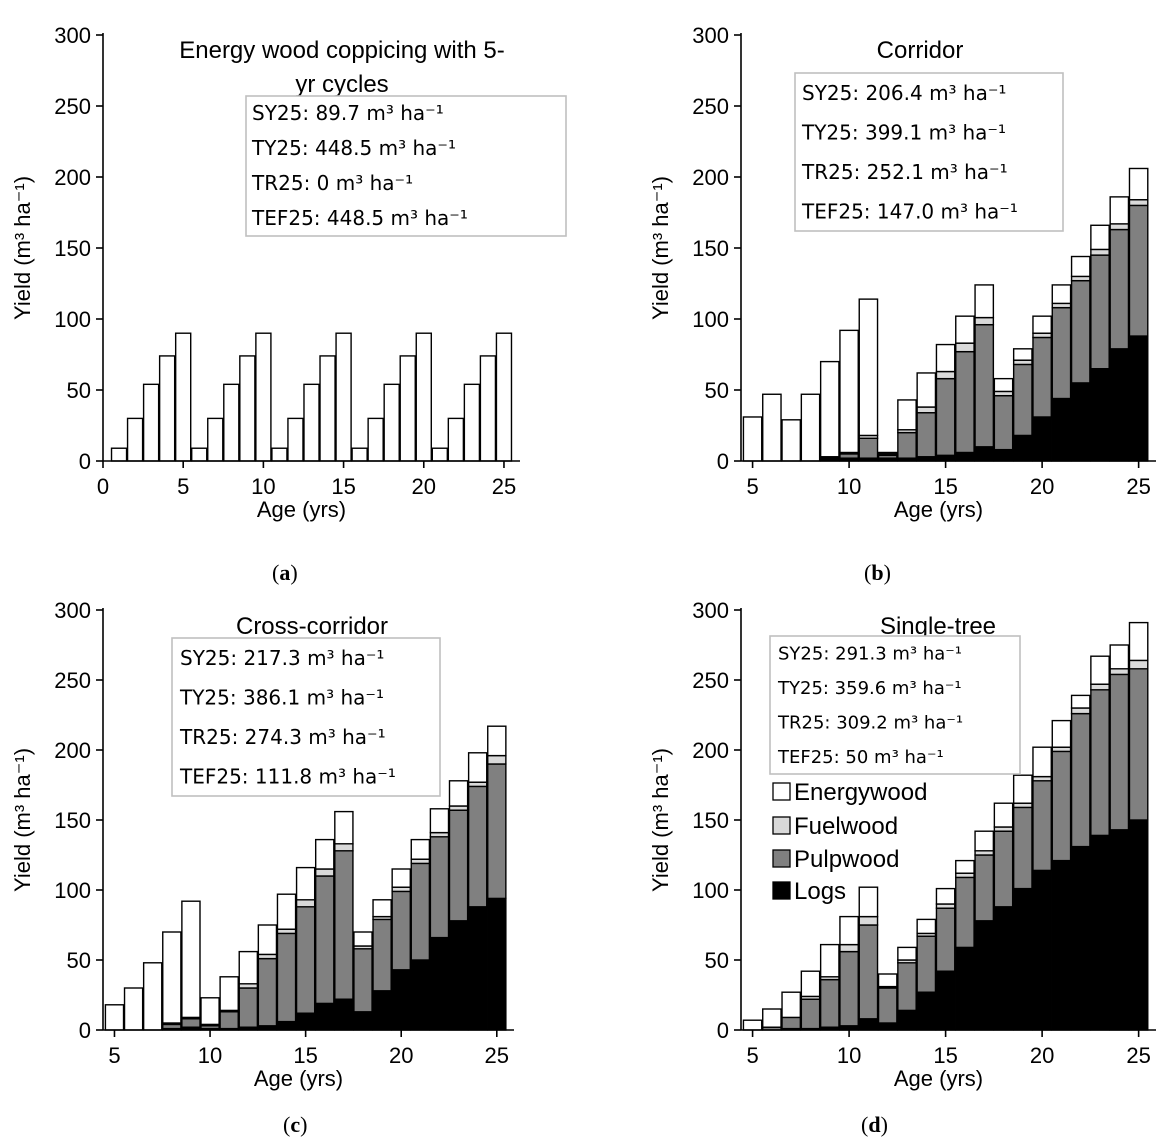 The height and width of the screenshot is (1143, 1156). Describe the element at coordinates (909, 211) in the screenshot. I see `stats-line: TEF25: 147.0 m³ ha⁻¹` at that location.